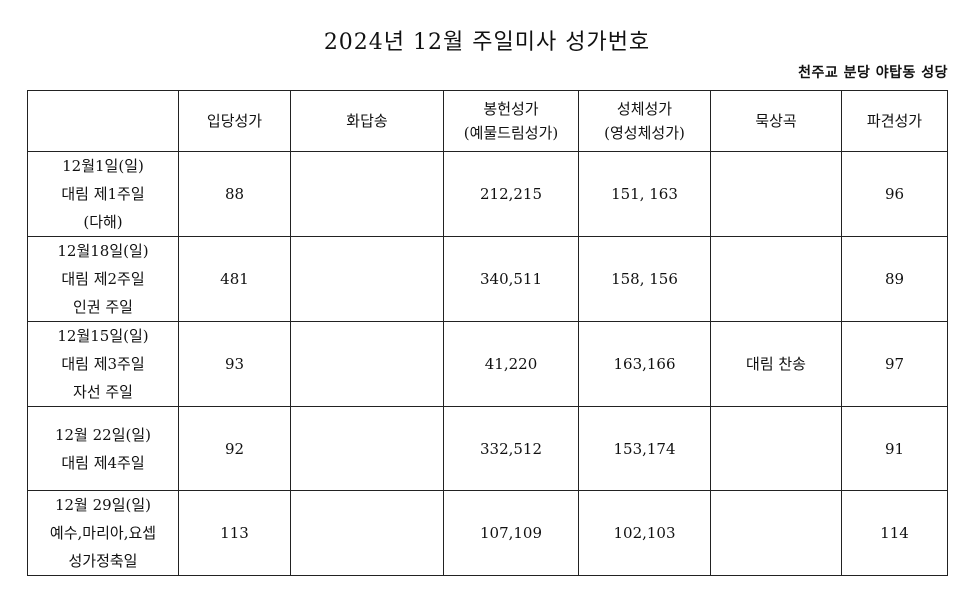 The image size is (974, 593). I want to click on header-recessional-hymn: 파견성가, so click(894, 121).